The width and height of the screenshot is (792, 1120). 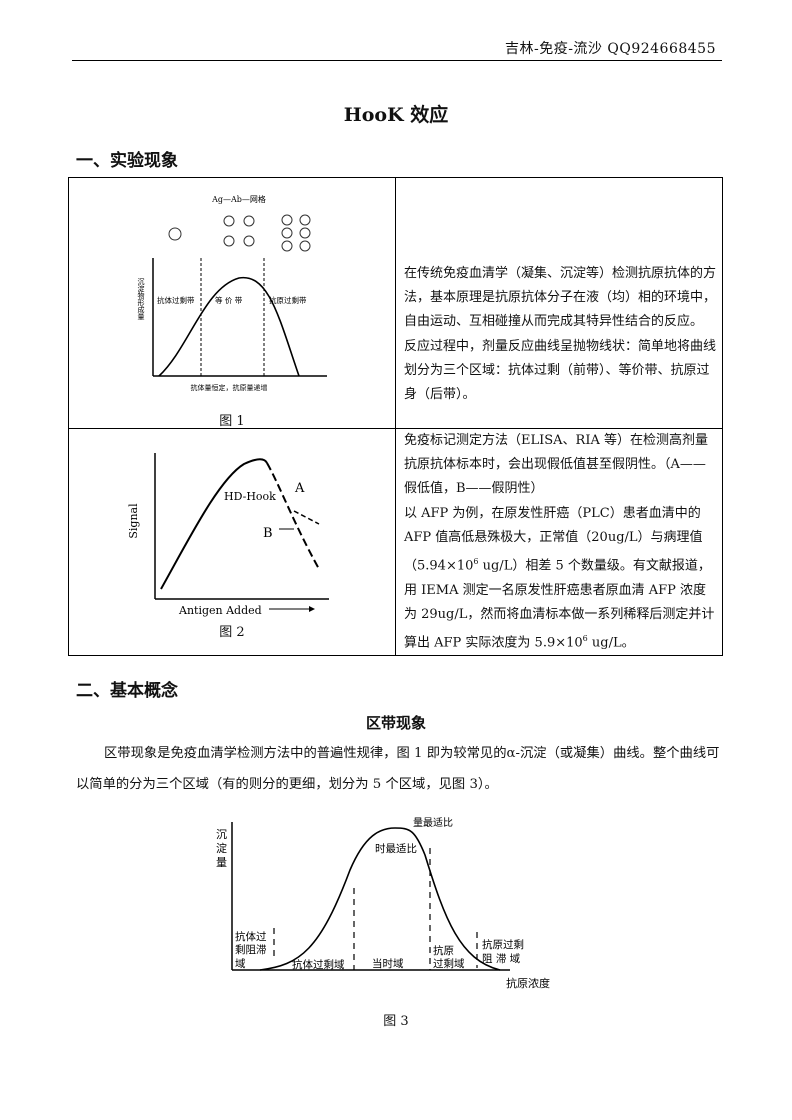 What do you see at coordinates (221, 834) in the screenshot?
I see `fig3-y-label: 沉` at bounding box center [221, 834].